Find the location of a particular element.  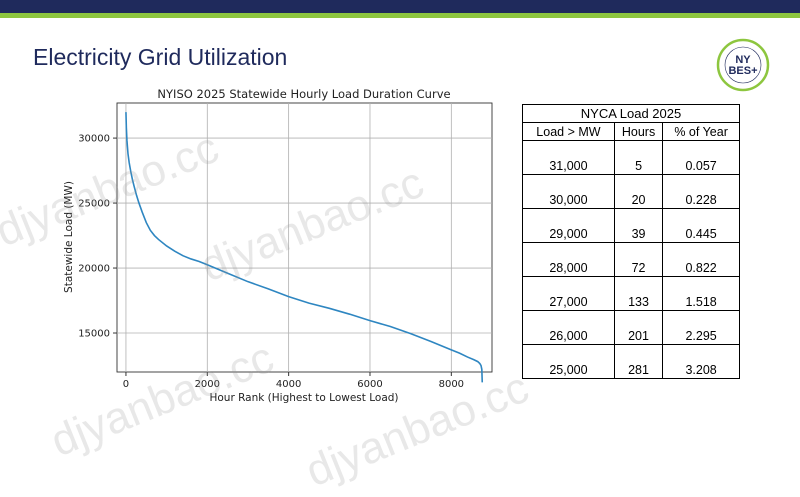

table-row: 26,000 201 2.295 is located at coordinates (631, 327).